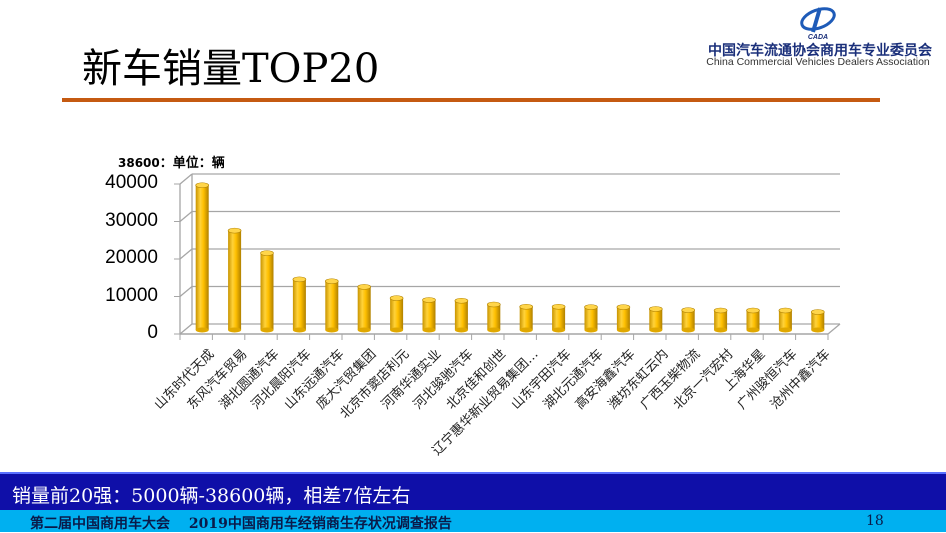 This screenshot has height=533, width=946. Describe the element at coordinates (192, 163) in the screenshot. I see `unit-label: ：单位：辆` at that location.